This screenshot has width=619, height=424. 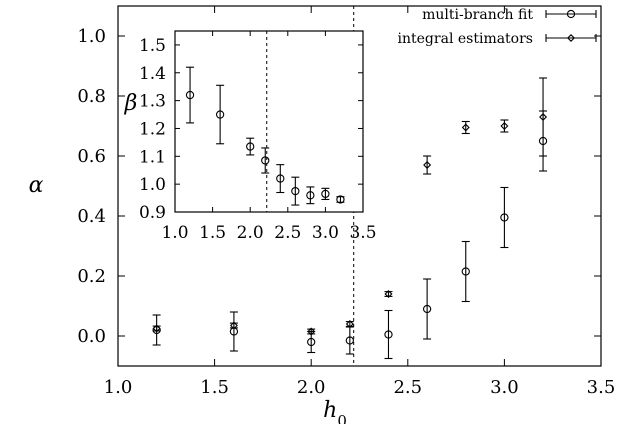 What do you see at coordinates (601, 387) in the screenshot?
I see `main-xtick-label: 3.5` at bounding box center [601, 387].